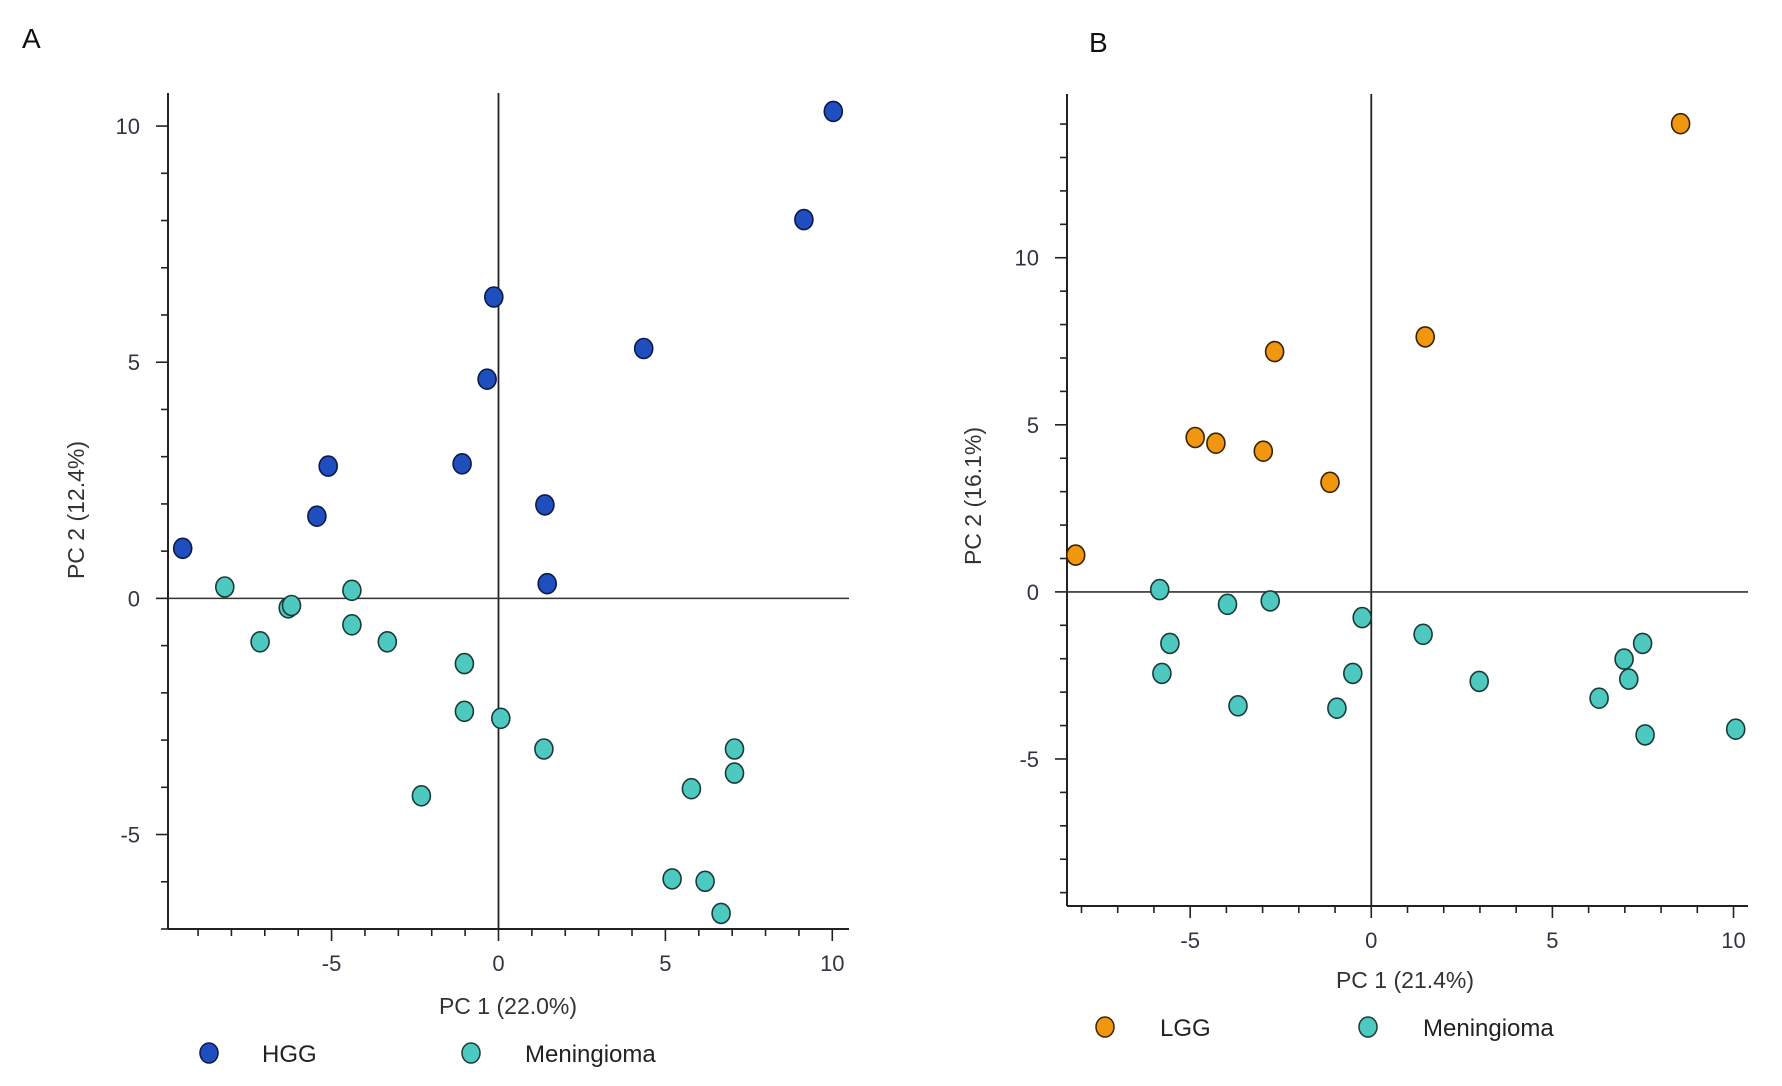  What do you see at coordinates (76, 510) in the screenshot?
I see `panel-a-y-axis-title: PC 2 (12.4%)` at bounding box center [76, 510].